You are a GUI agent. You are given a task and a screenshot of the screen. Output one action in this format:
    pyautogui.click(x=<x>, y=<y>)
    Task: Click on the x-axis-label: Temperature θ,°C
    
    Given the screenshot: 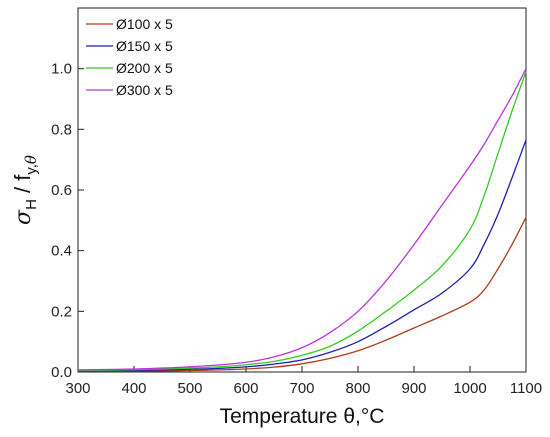 What is the action you would take?
    pyautogui.click(x=302, y=416)
    